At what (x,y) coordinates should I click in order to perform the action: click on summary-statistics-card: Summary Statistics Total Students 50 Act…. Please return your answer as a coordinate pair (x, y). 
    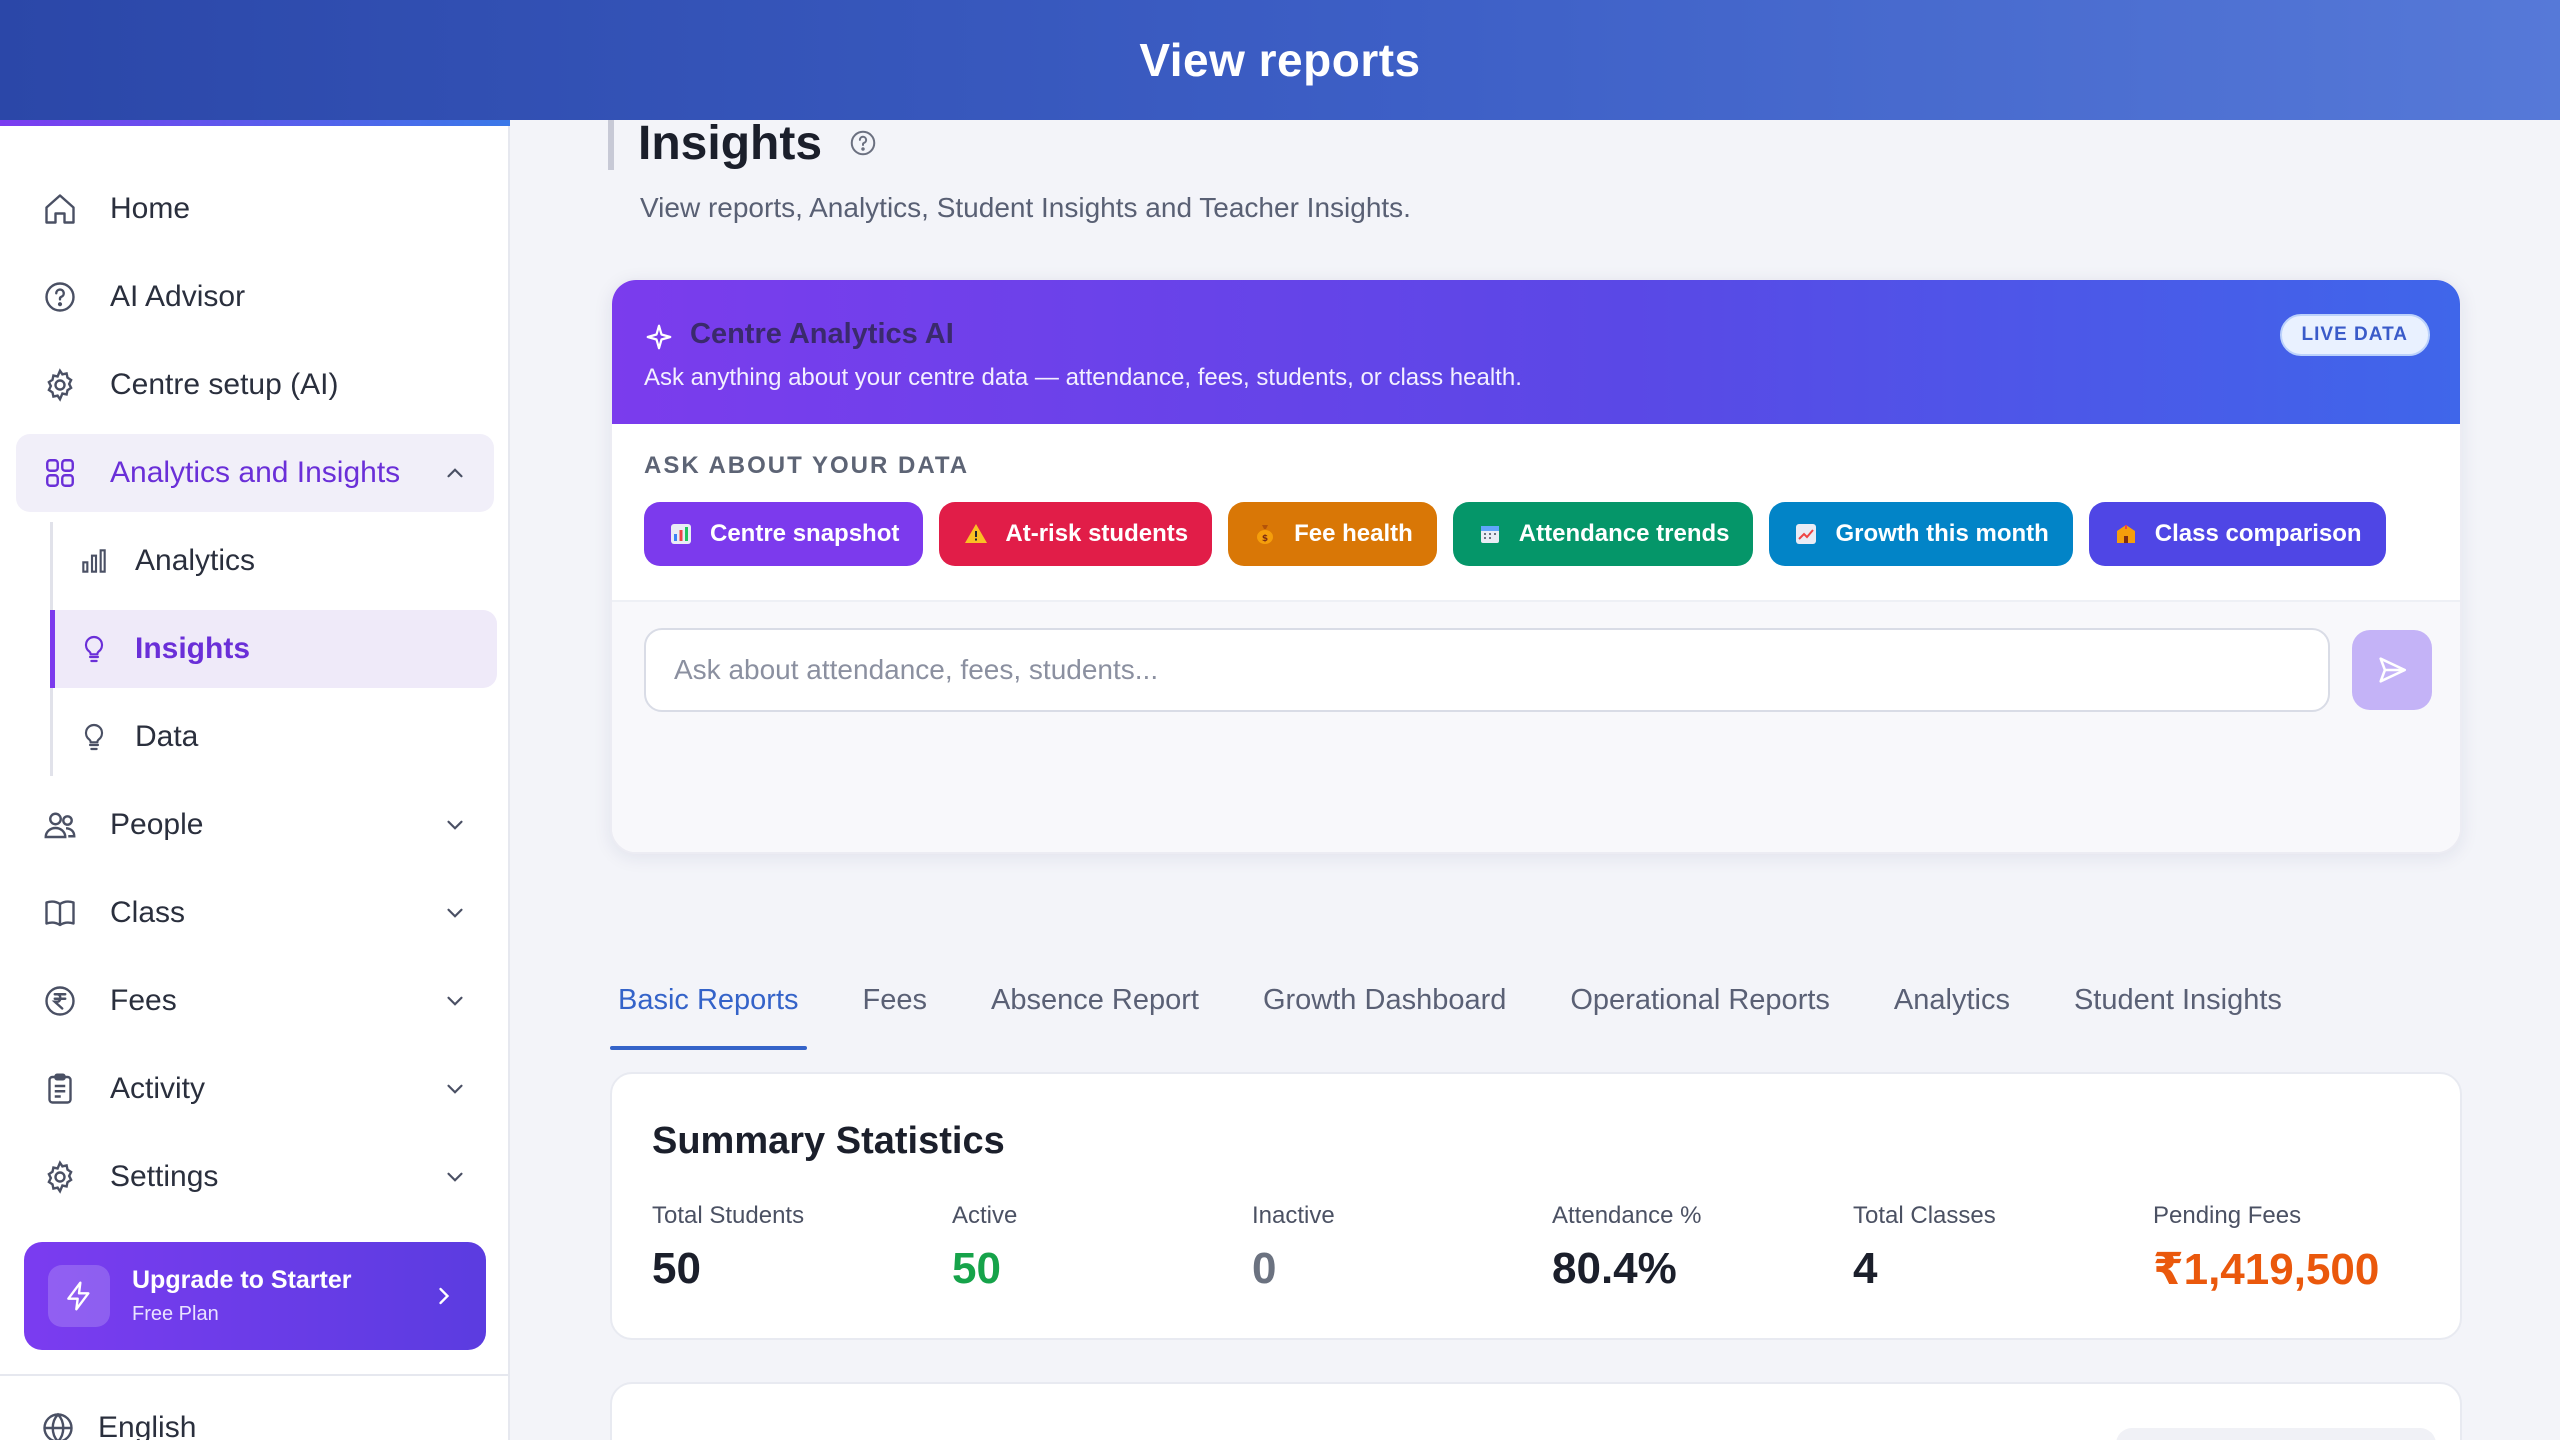
    Looking at the image, I should click on (1536, 1206).